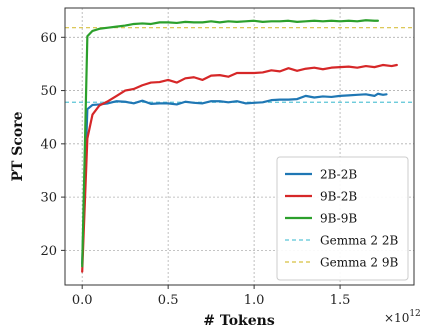 Image resolution: width=422 pixels, height=328 pixels. What do you see at coordinates (254, 300) in the screenshot?
I see `x-tick-label: 1.0` at bounding box center [254, 300].